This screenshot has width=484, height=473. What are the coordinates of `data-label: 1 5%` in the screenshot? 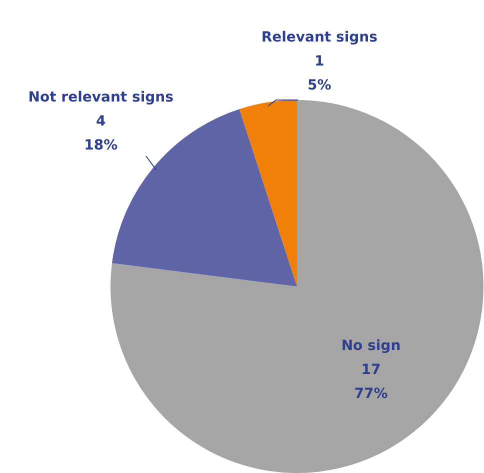 It's located at (319, 74).